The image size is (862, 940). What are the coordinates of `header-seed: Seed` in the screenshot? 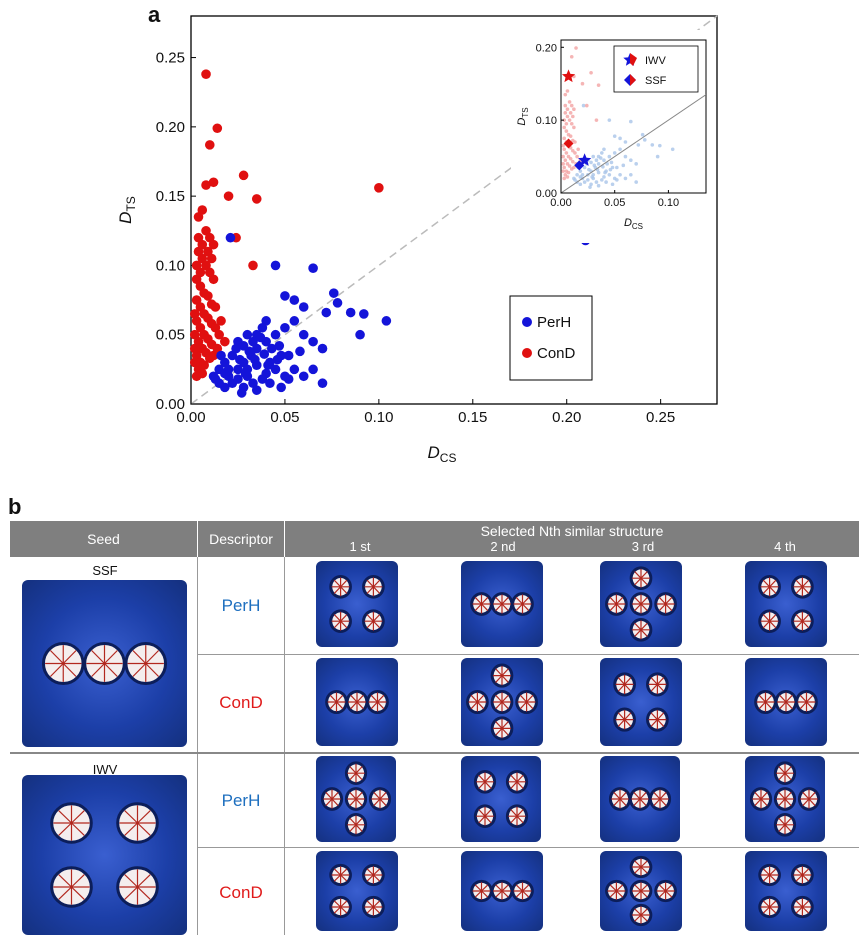 It's located at (103, 539).